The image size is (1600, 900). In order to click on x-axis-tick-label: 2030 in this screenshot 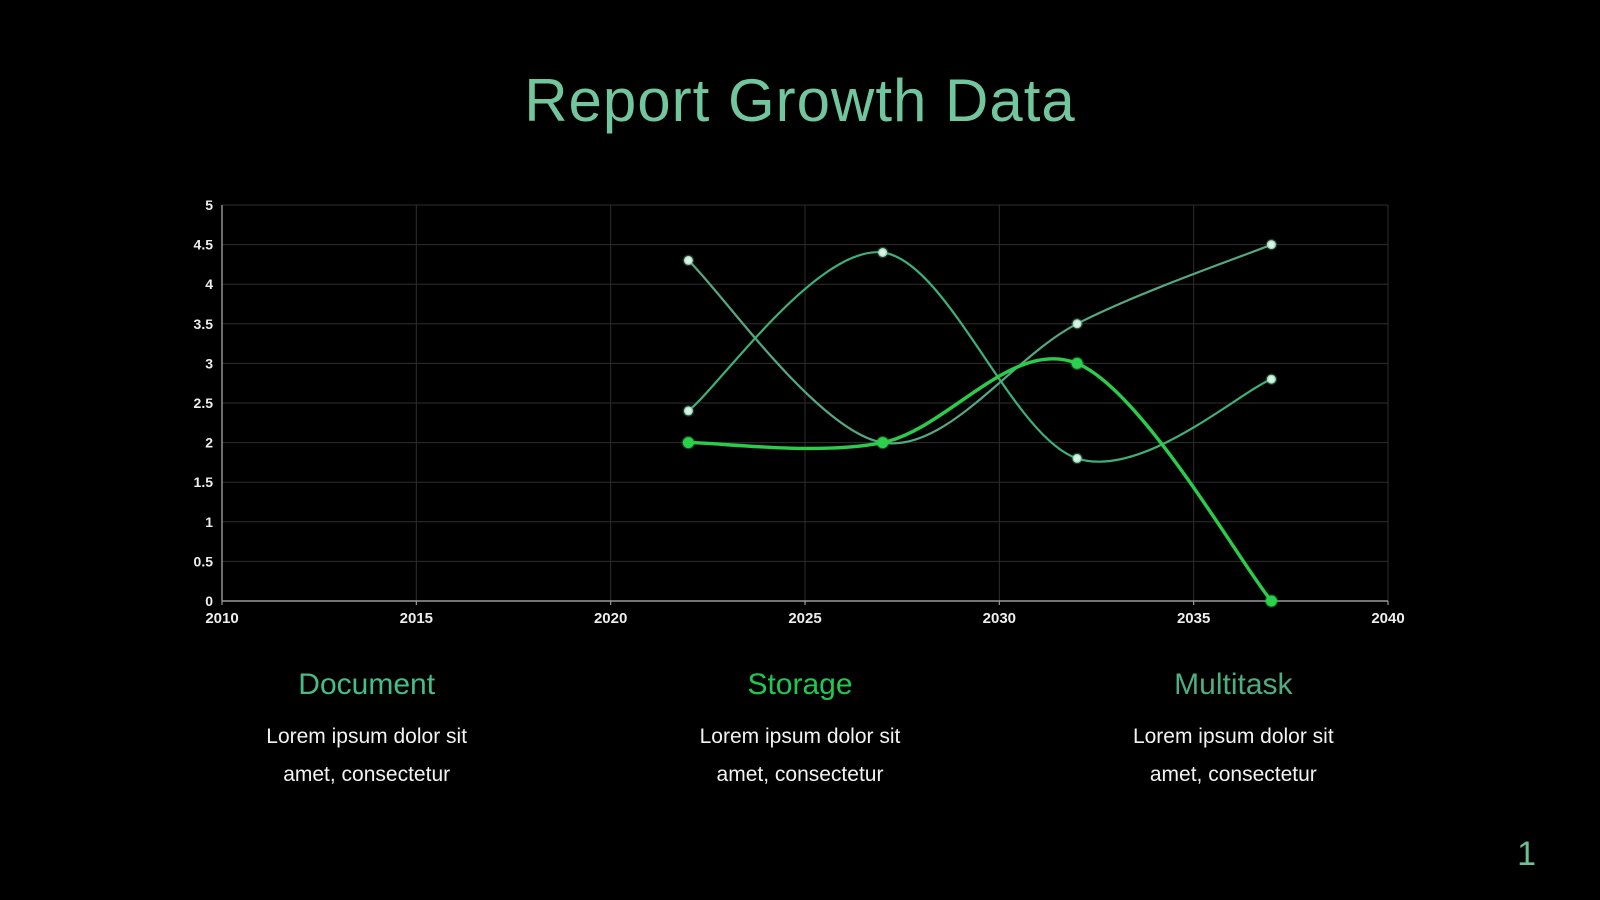, I will do `click(999, 618)`.